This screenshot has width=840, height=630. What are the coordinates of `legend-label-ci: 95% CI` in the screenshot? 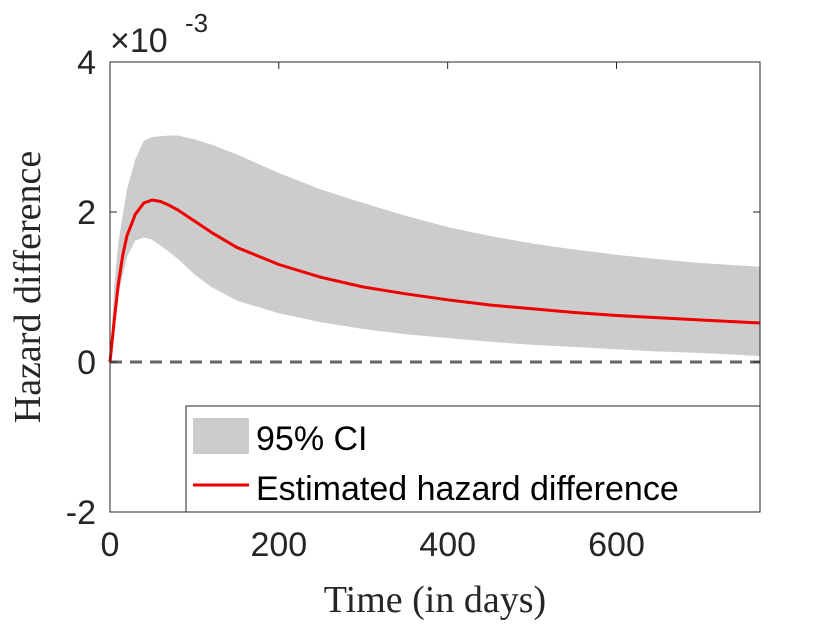 It's located at (312, 439).